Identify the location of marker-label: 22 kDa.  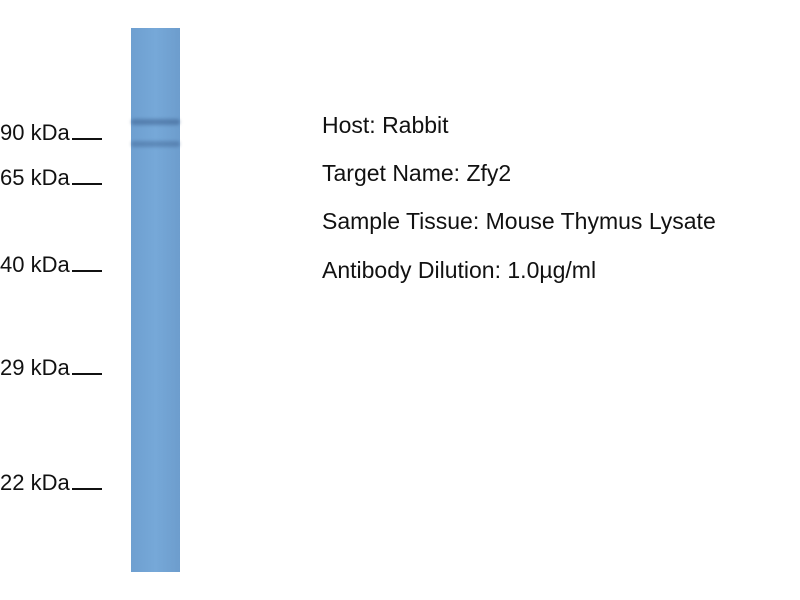
(35, 482).